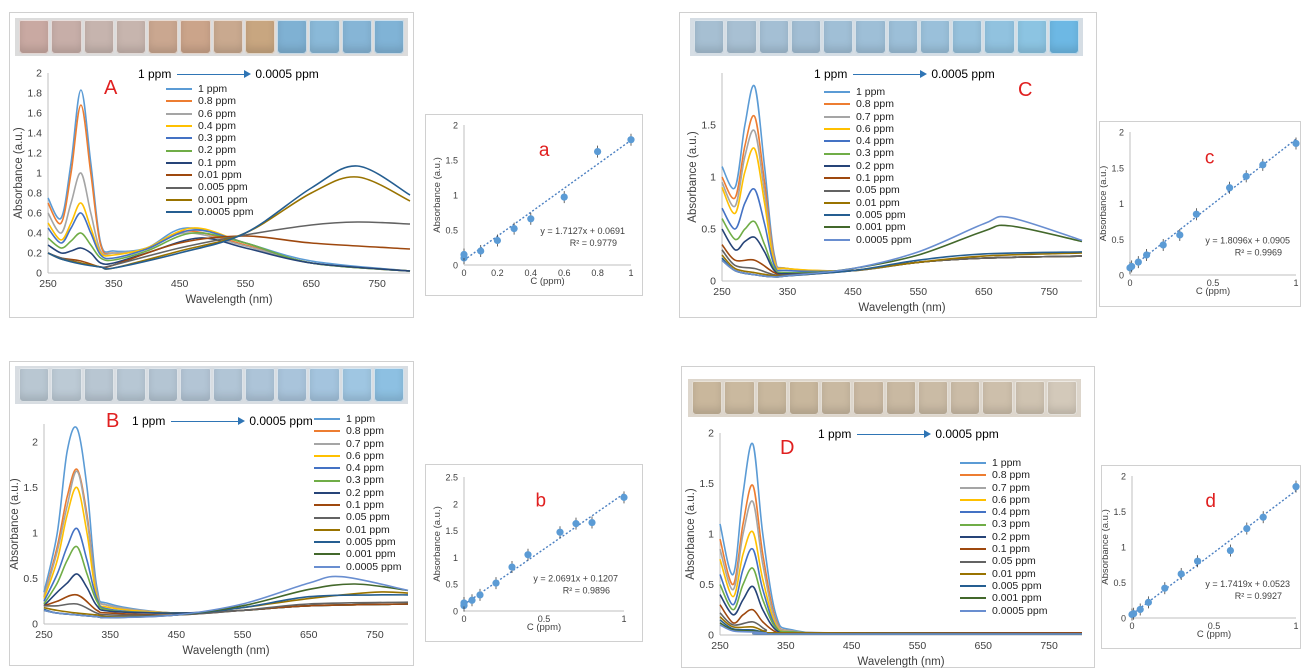  I want to click on legend-label: 0.1 ppm, so click(875, 178).